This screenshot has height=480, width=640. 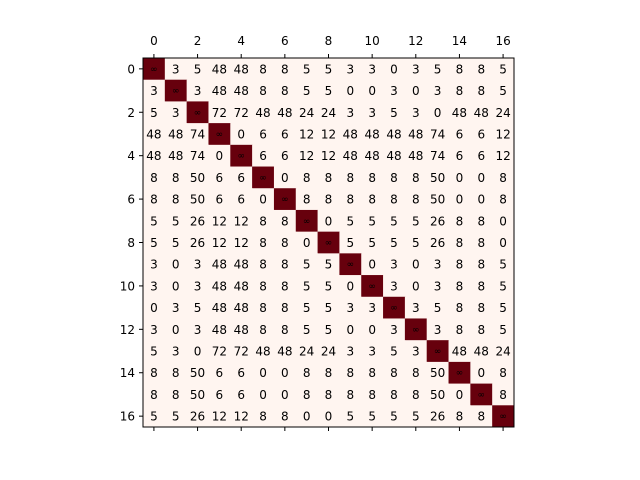 What do you see at coordinates (127, 286) in the screenshot?
I see `y-tick-label: 10` at bounding box center [127, 286].